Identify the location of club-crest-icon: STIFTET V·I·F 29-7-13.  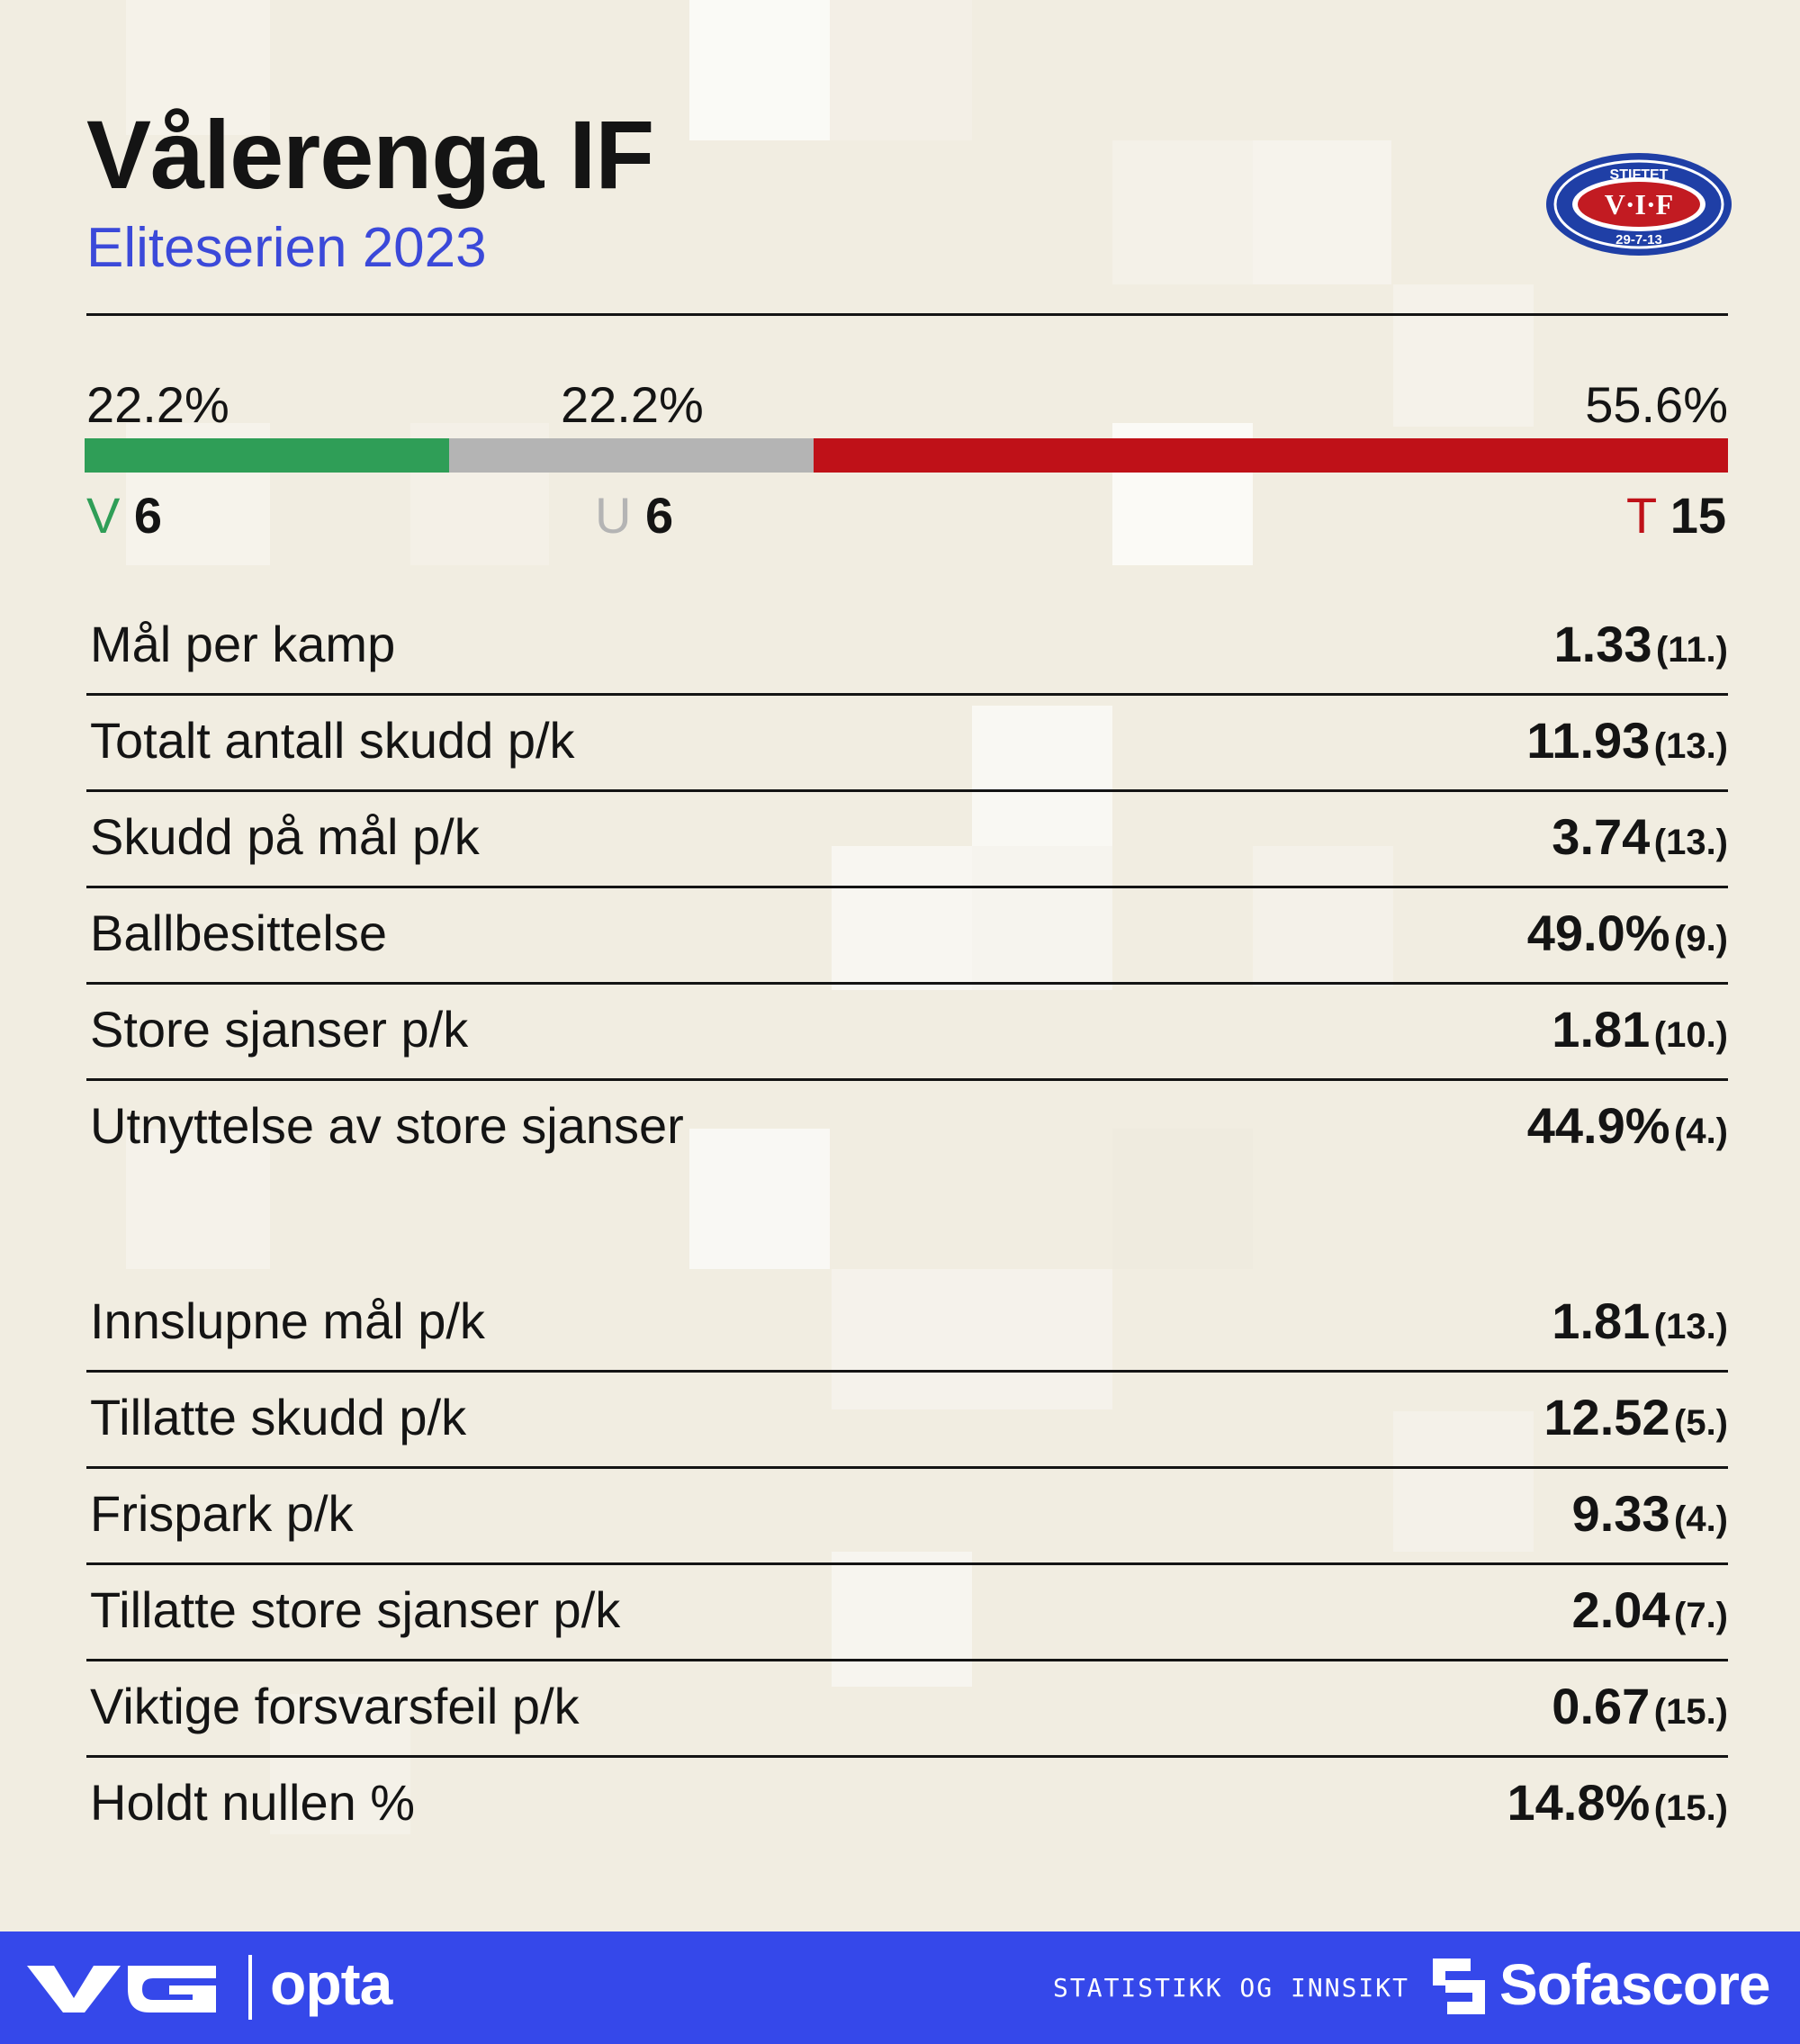
(1639, 204).